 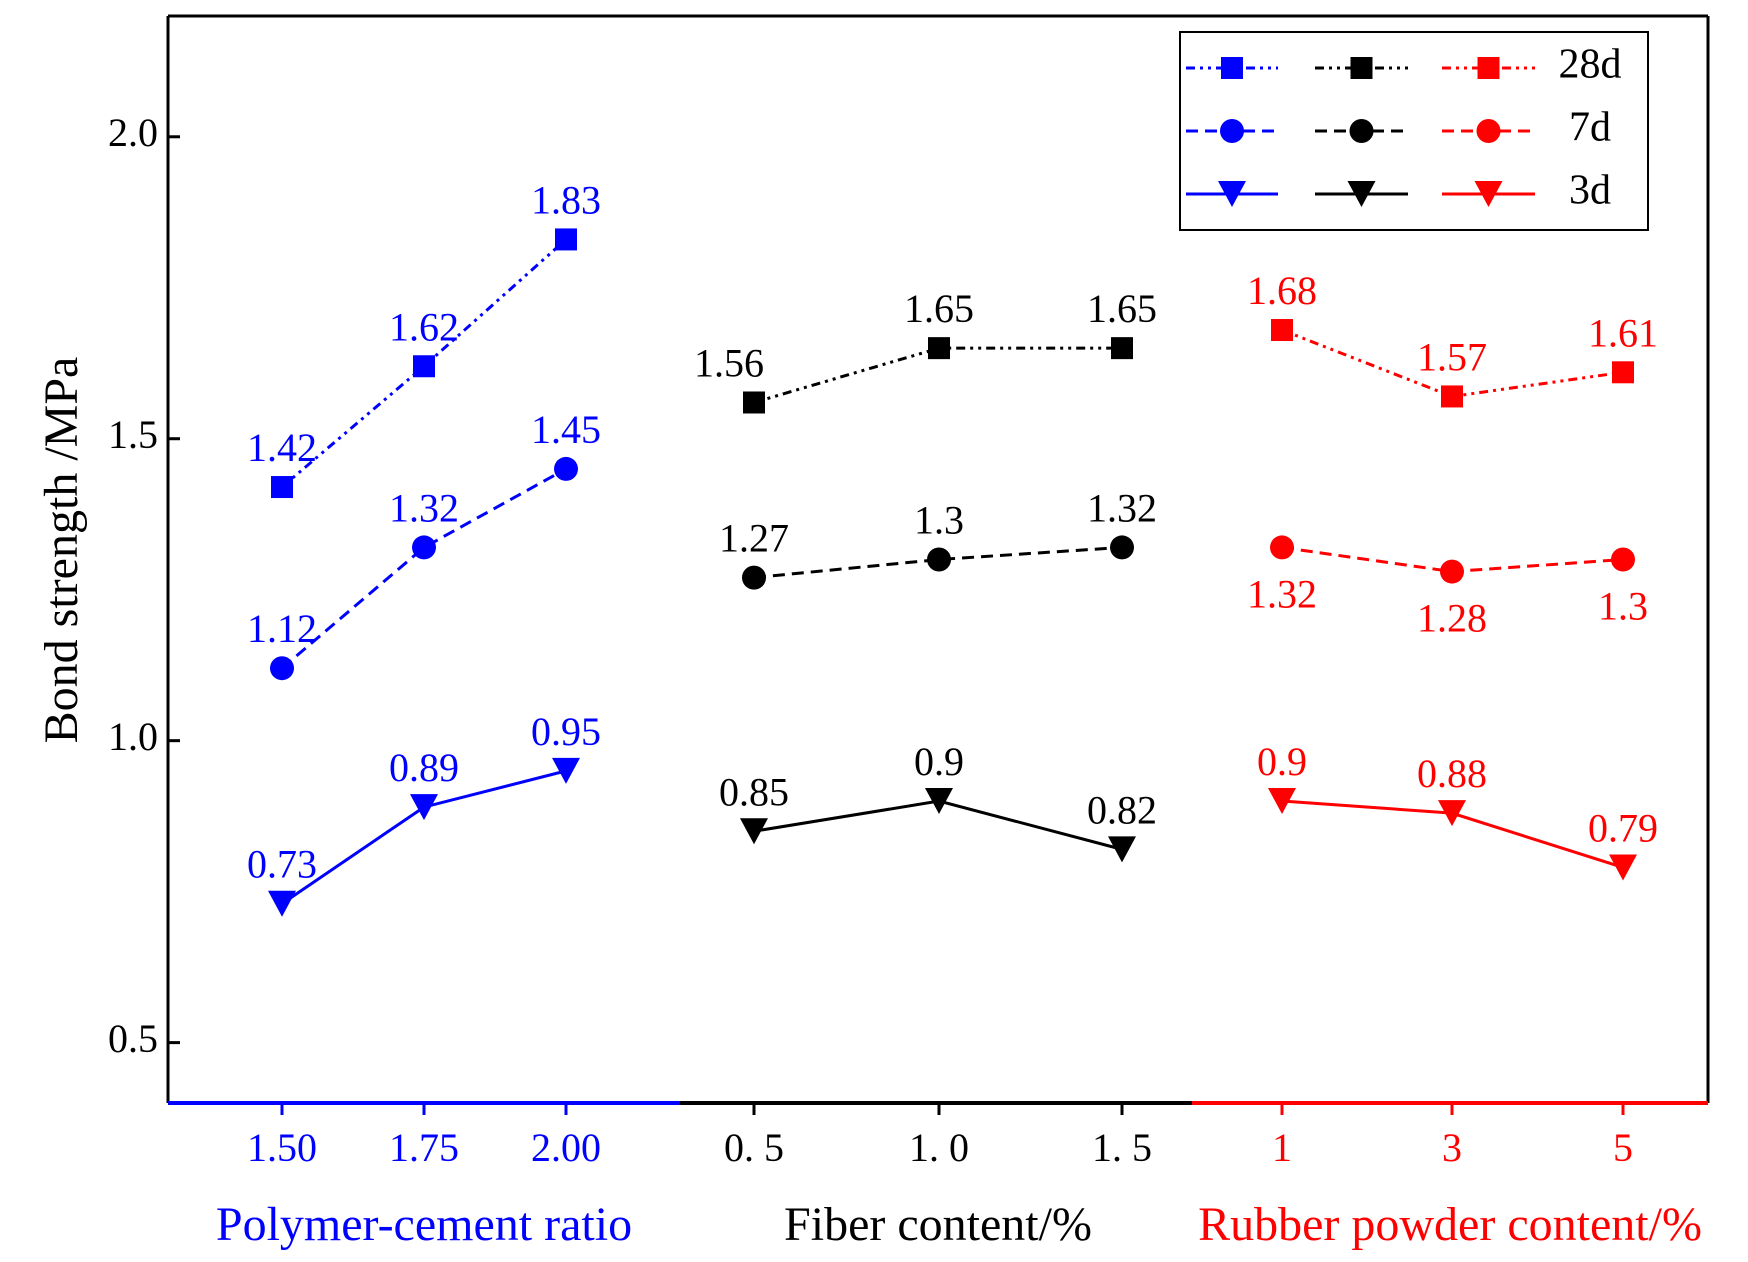 I want to click on data-label-rubber-7d: 1.32, so click(x=1282, y=593).